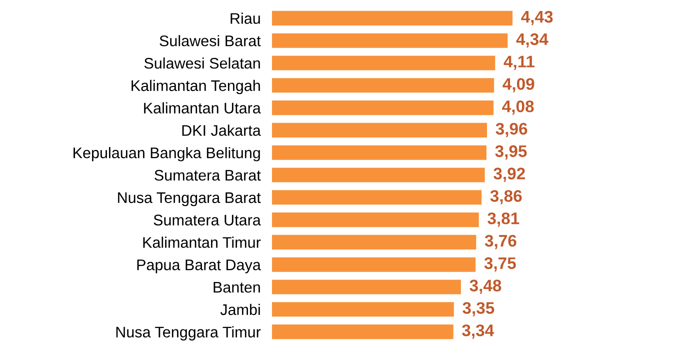 This screenshot has width=700, height=350. Describe the element at coordinates (500, 264) in the screenshot. I see `data-label: 3,75` at that location.